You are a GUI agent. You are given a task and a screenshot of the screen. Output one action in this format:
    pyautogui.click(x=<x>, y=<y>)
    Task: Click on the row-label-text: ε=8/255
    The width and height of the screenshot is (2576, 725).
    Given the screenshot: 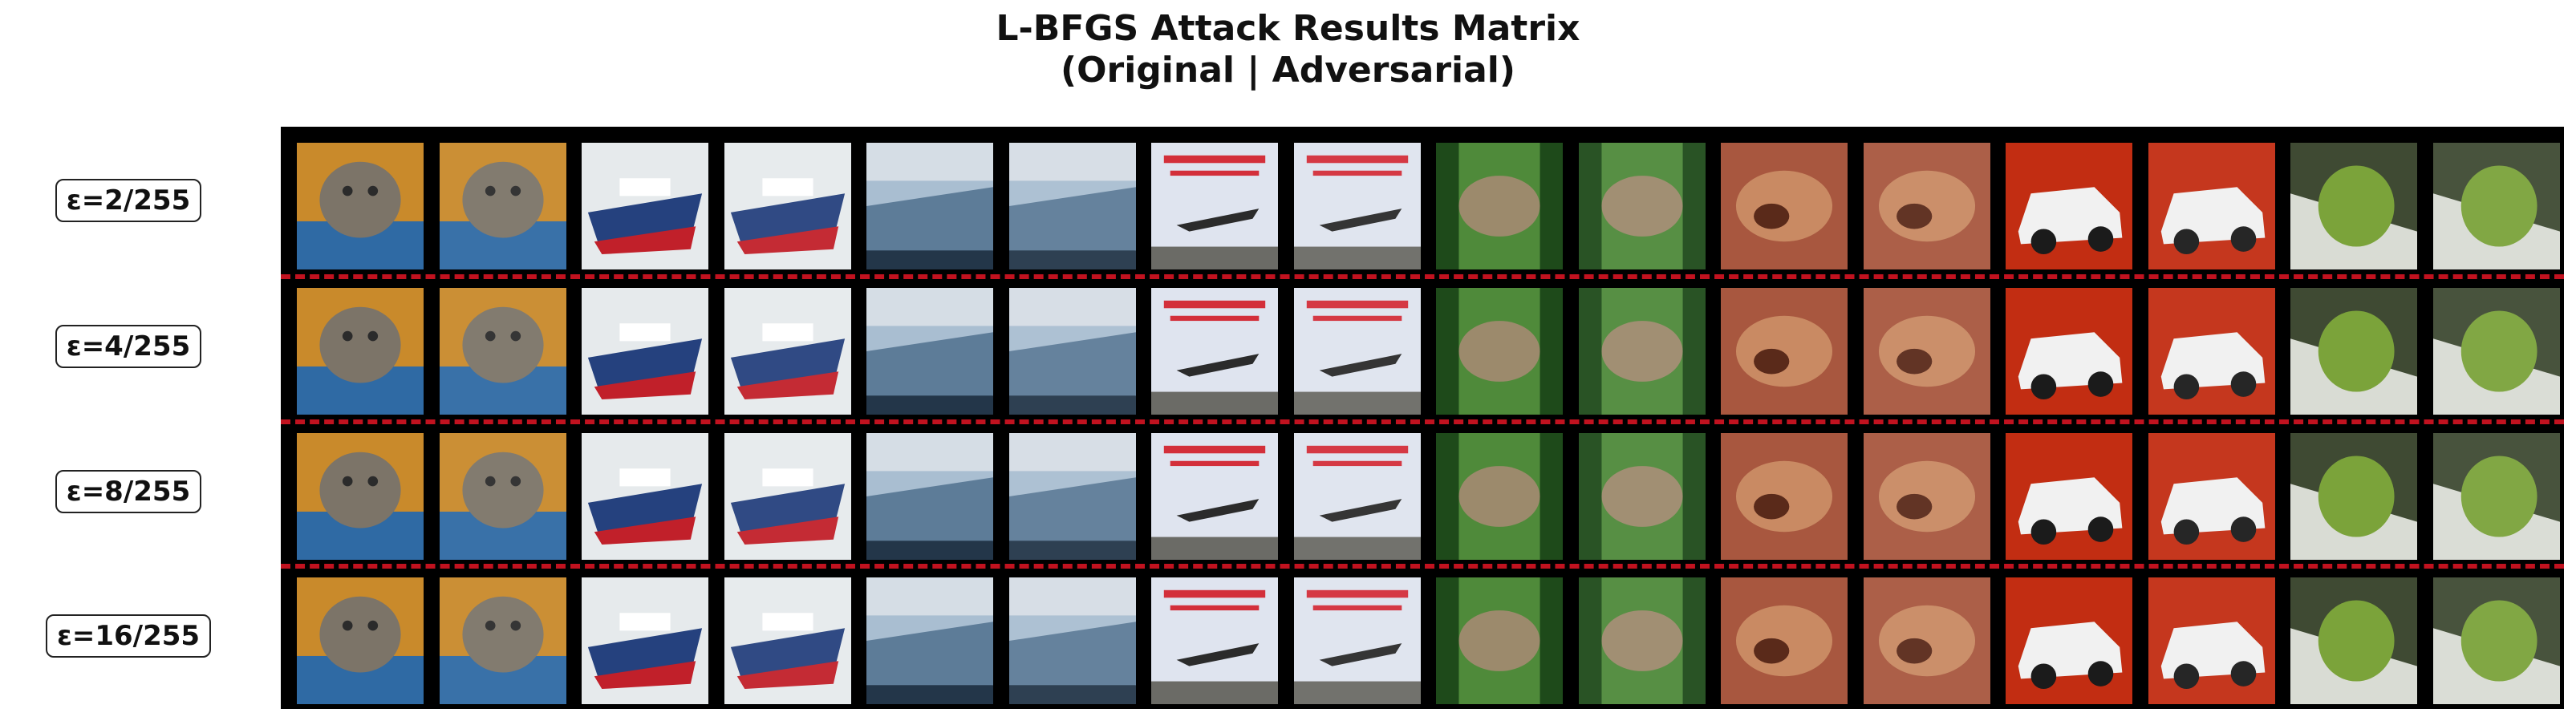 What is the action you would take?
    pyautogui.click(x=128, y=492)
    